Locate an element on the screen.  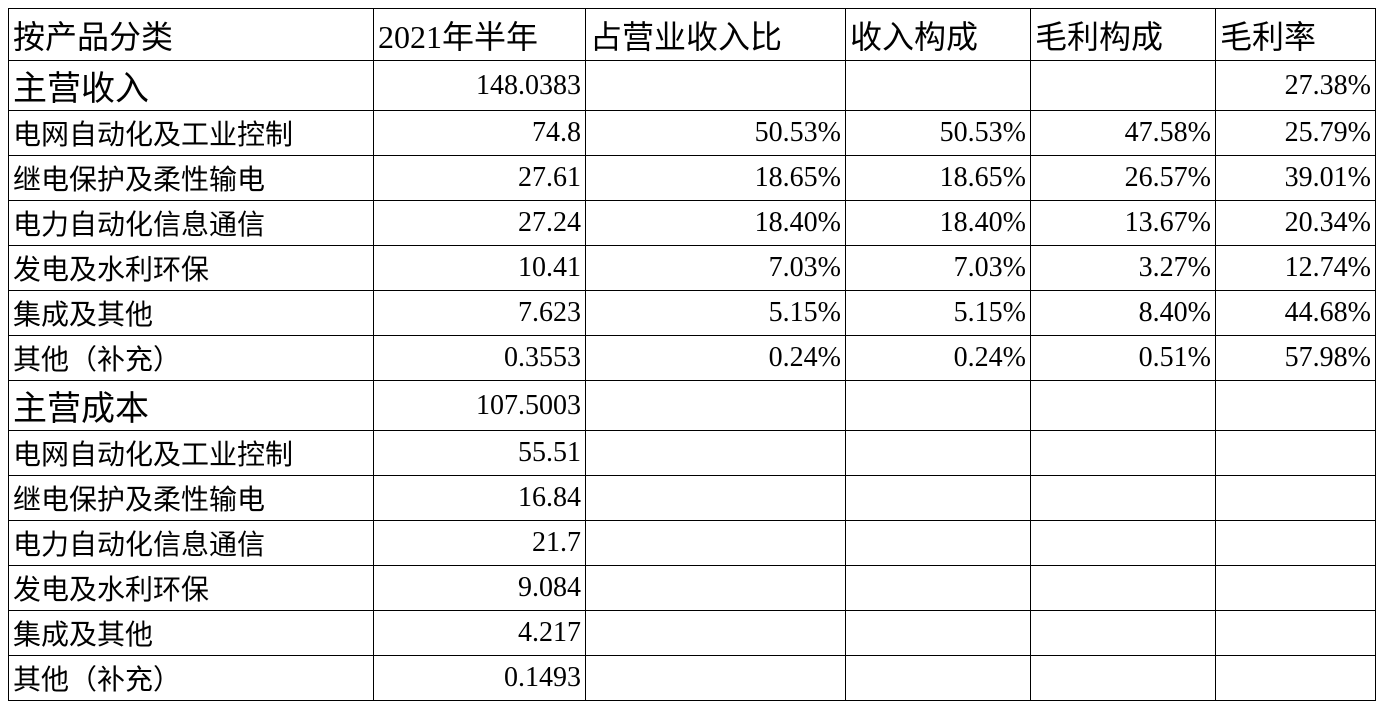
cell: 21.7 is located at coordinates (479, 543).